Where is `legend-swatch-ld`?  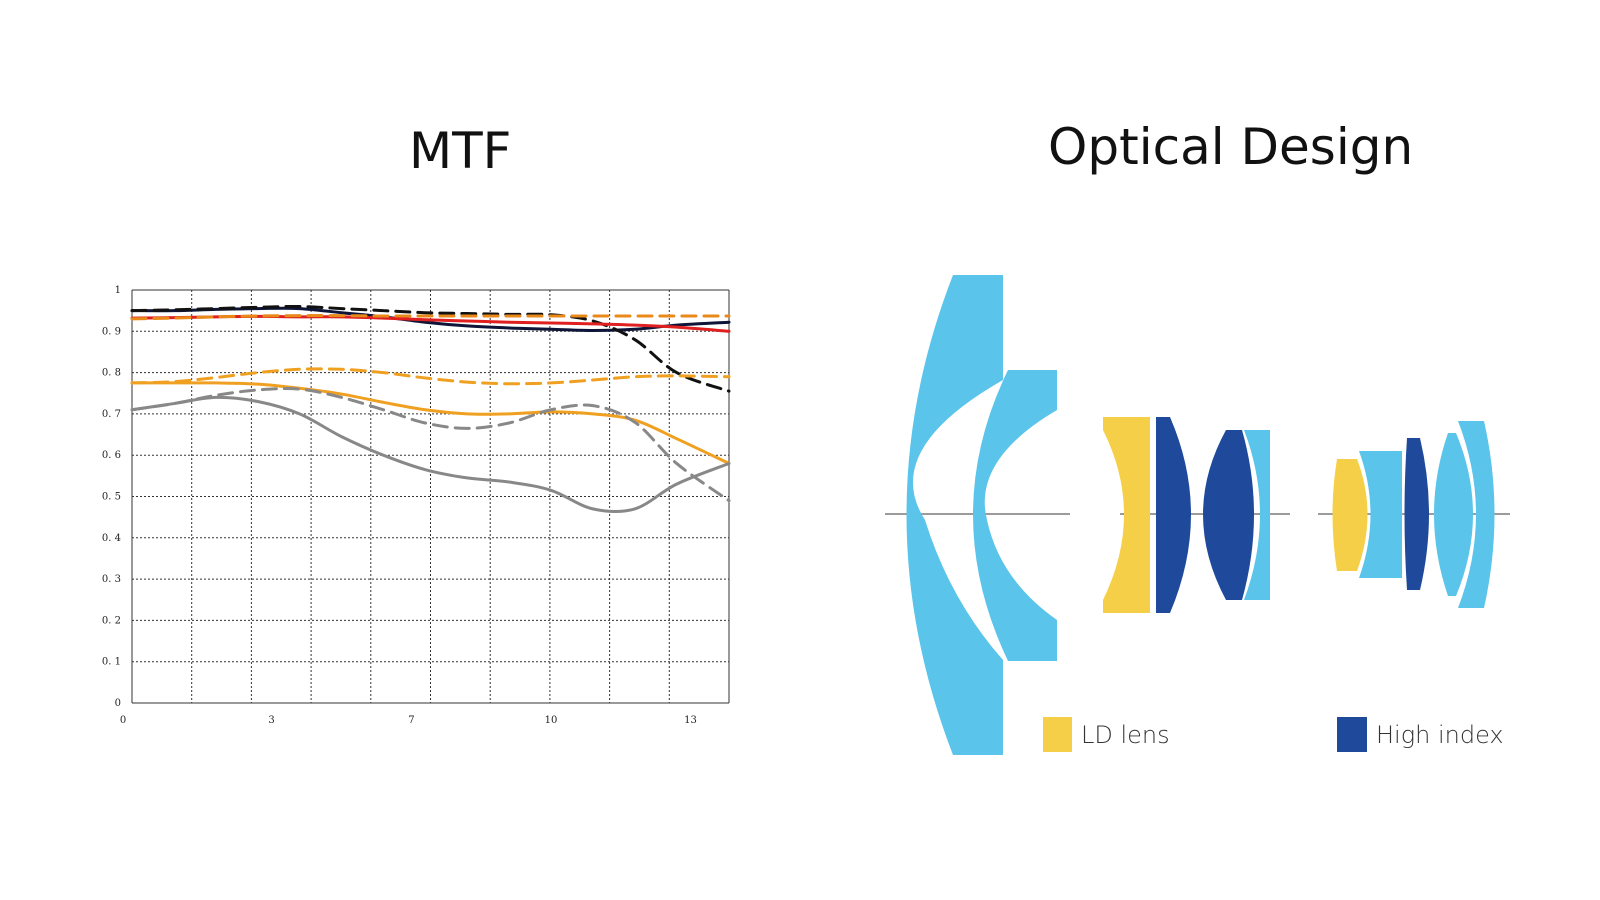
legend-swatch-ld is located at coordinates (1057, 734).